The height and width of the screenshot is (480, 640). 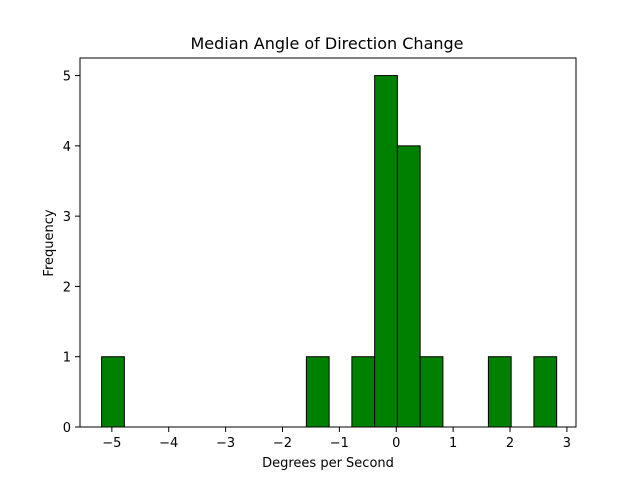 What do you see at coordinates (67, 428) in the screenshot?
I see `y-tick-label: 0` at bounding box center [67, 428].